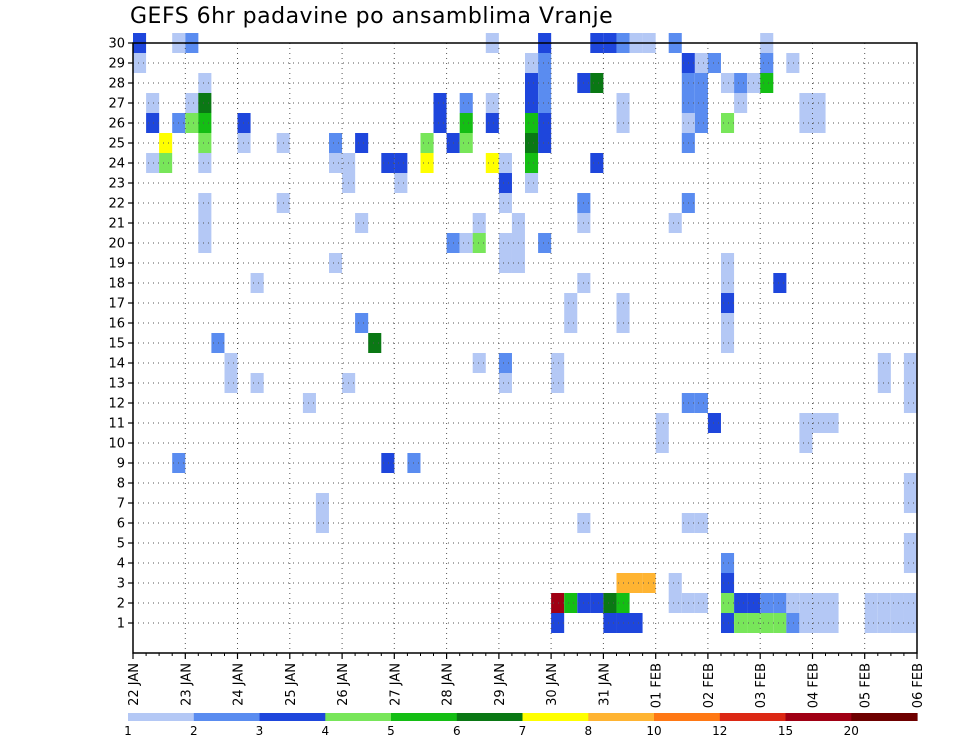 This screenshot has height=742, width=960. Describe the element at coordinates (116, 284) in the screenshot. I see `y-tick-label: 18` at that location.